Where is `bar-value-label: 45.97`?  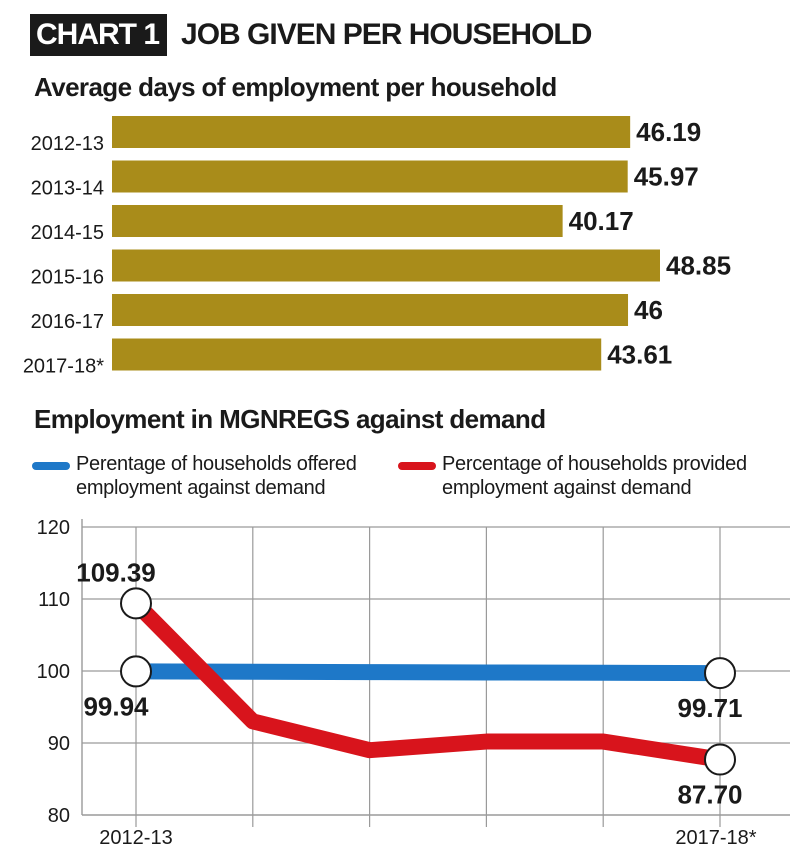 bar-value-label: 45.97 is located at coordinates (666, 177).